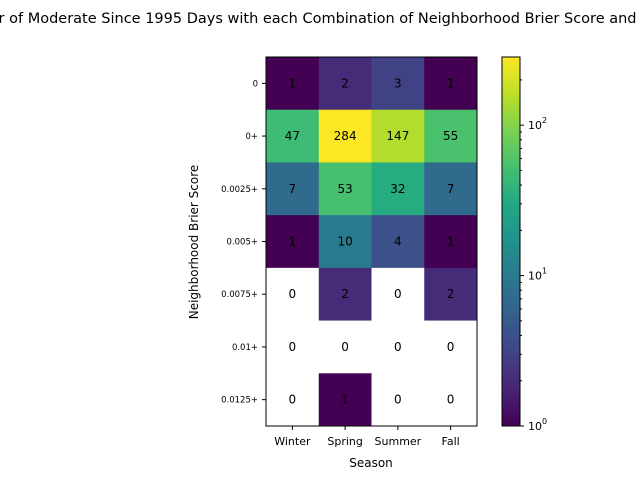 The image size is (640, 480). I want to click on cell-value-label: 284, so click(345, 136).